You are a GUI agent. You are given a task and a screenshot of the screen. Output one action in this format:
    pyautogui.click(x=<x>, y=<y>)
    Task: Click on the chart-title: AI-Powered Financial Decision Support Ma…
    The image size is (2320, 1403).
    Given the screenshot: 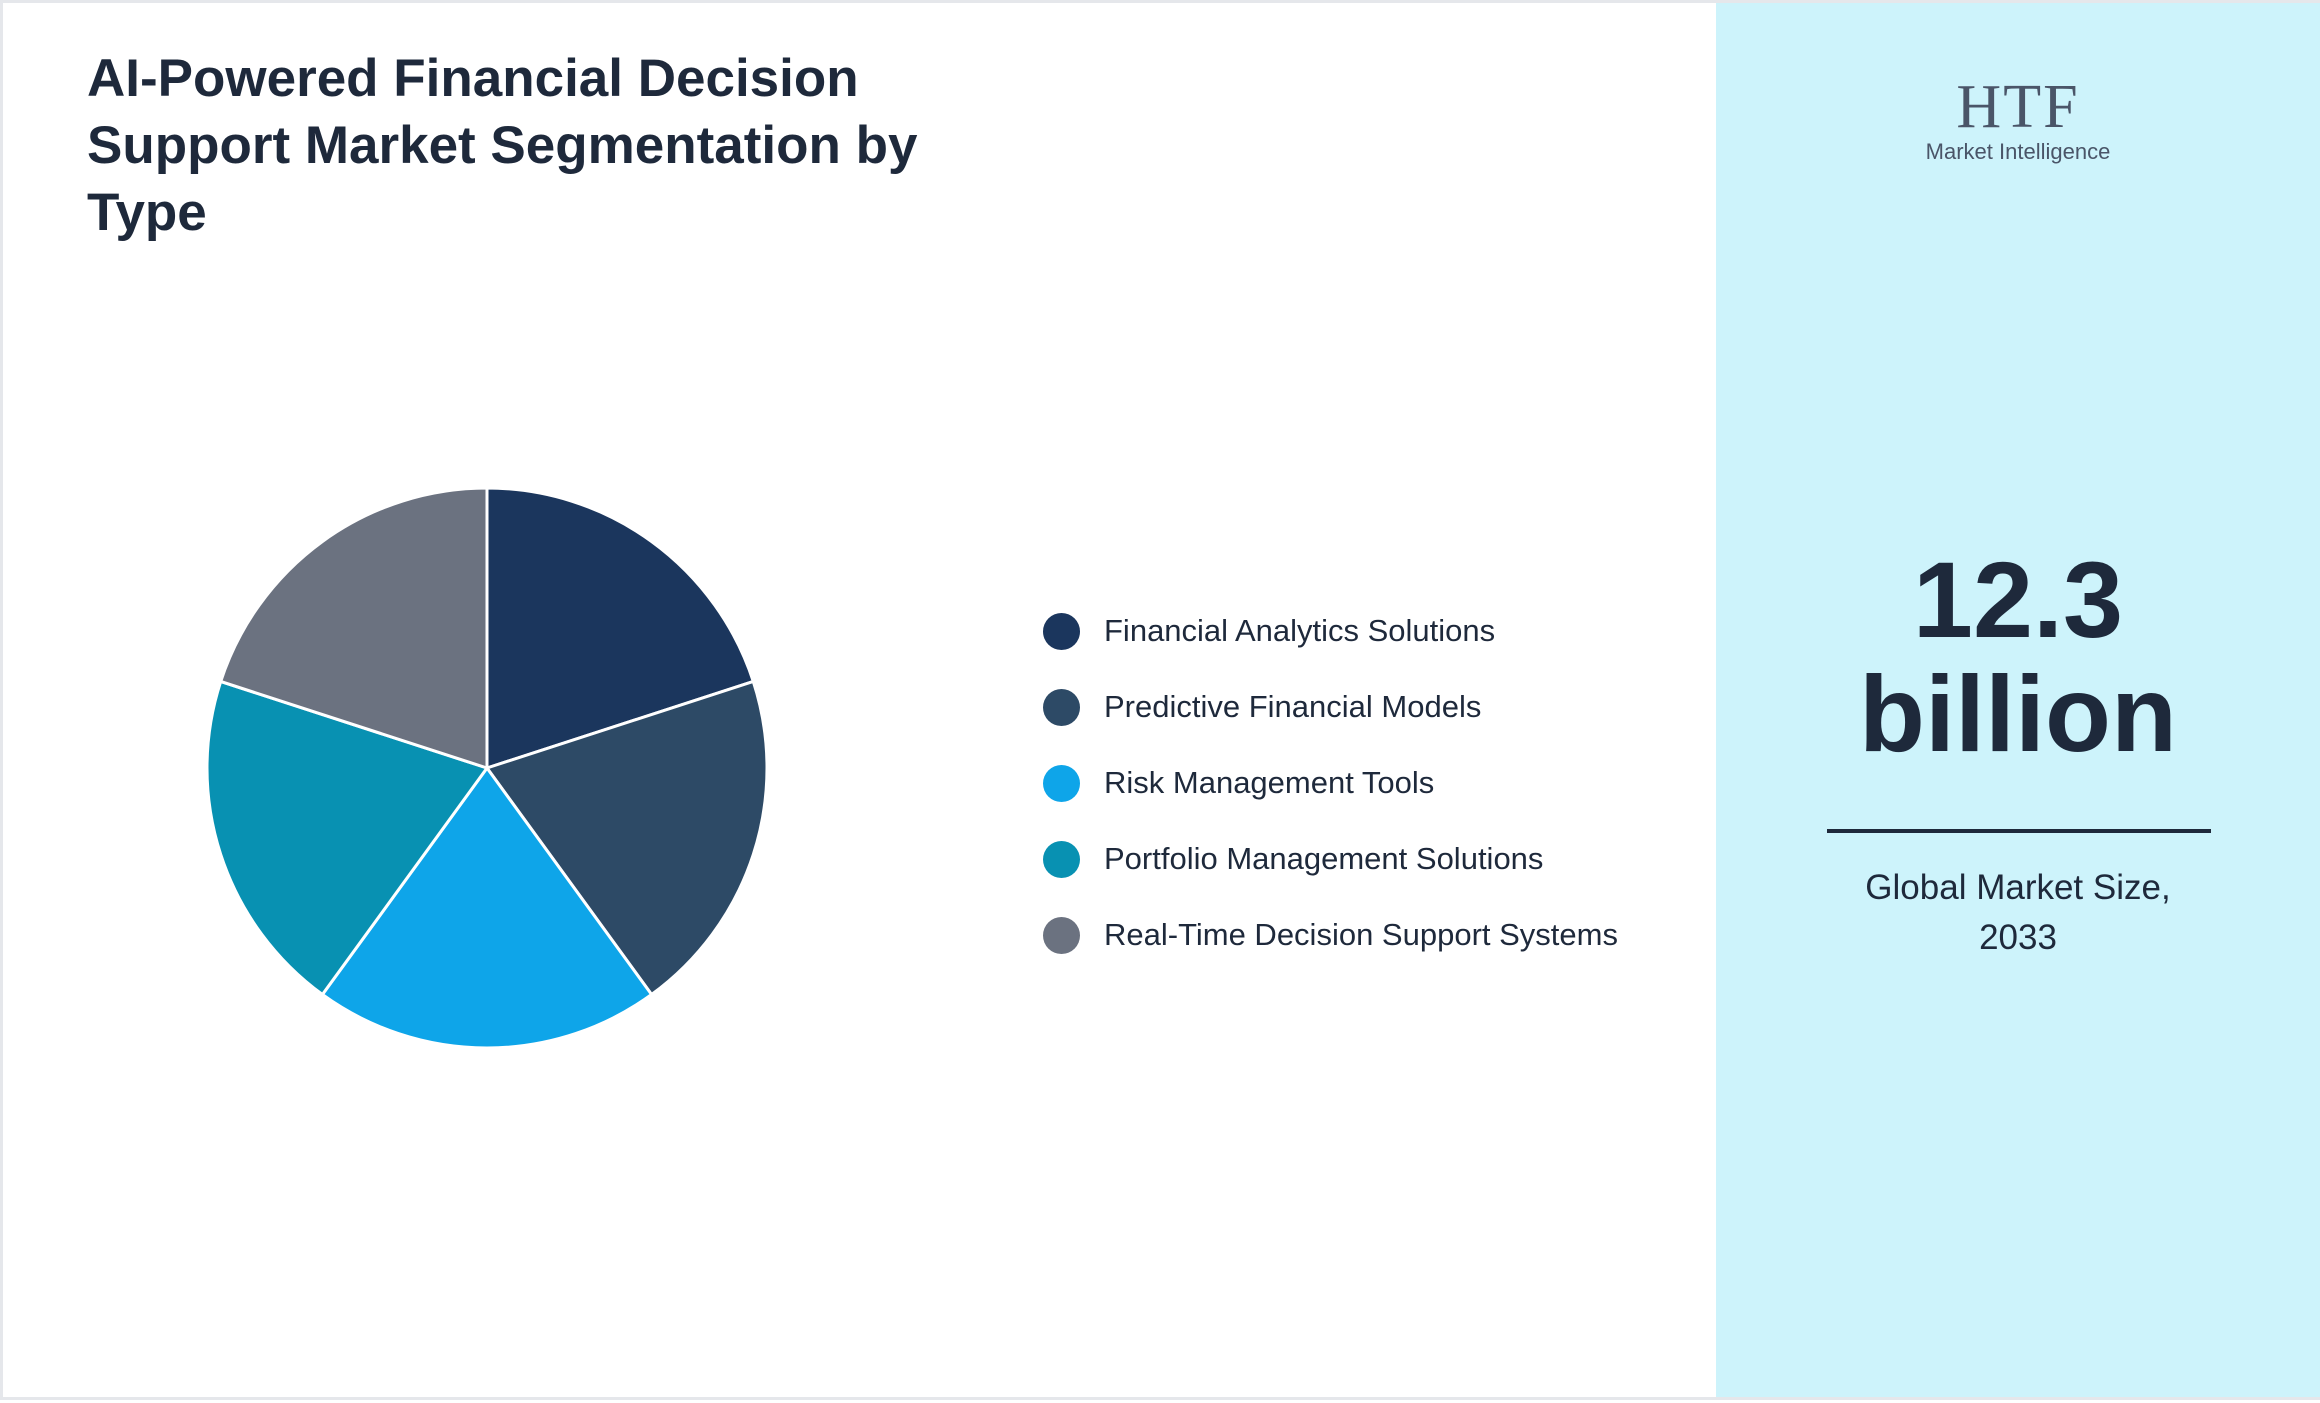 What is the action you would take?
    pyautogui.click(x=502, y=145)
    